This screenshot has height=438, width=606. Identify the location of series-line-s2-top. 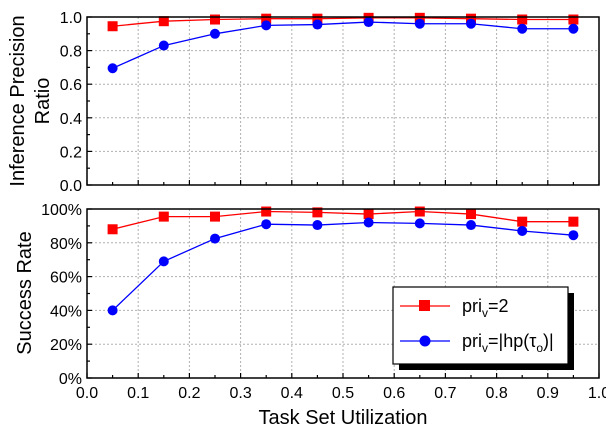
(343, 45).